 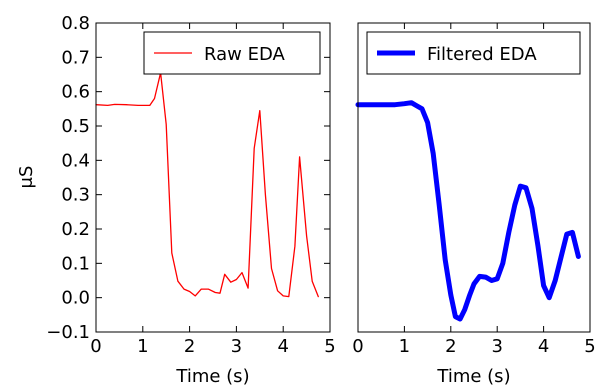 I want to click on legend-label-filtered-eda: Filtered EDA, so click(x=482, y=54).